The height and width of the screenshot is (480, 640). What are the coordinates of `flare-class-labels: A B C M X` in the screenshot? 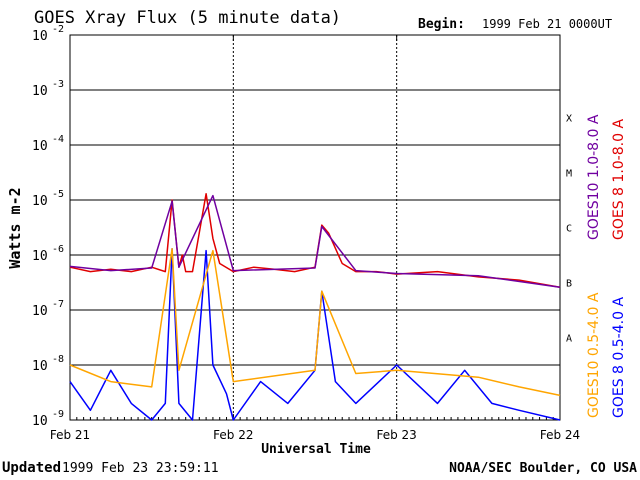 It's located at (569, 229).